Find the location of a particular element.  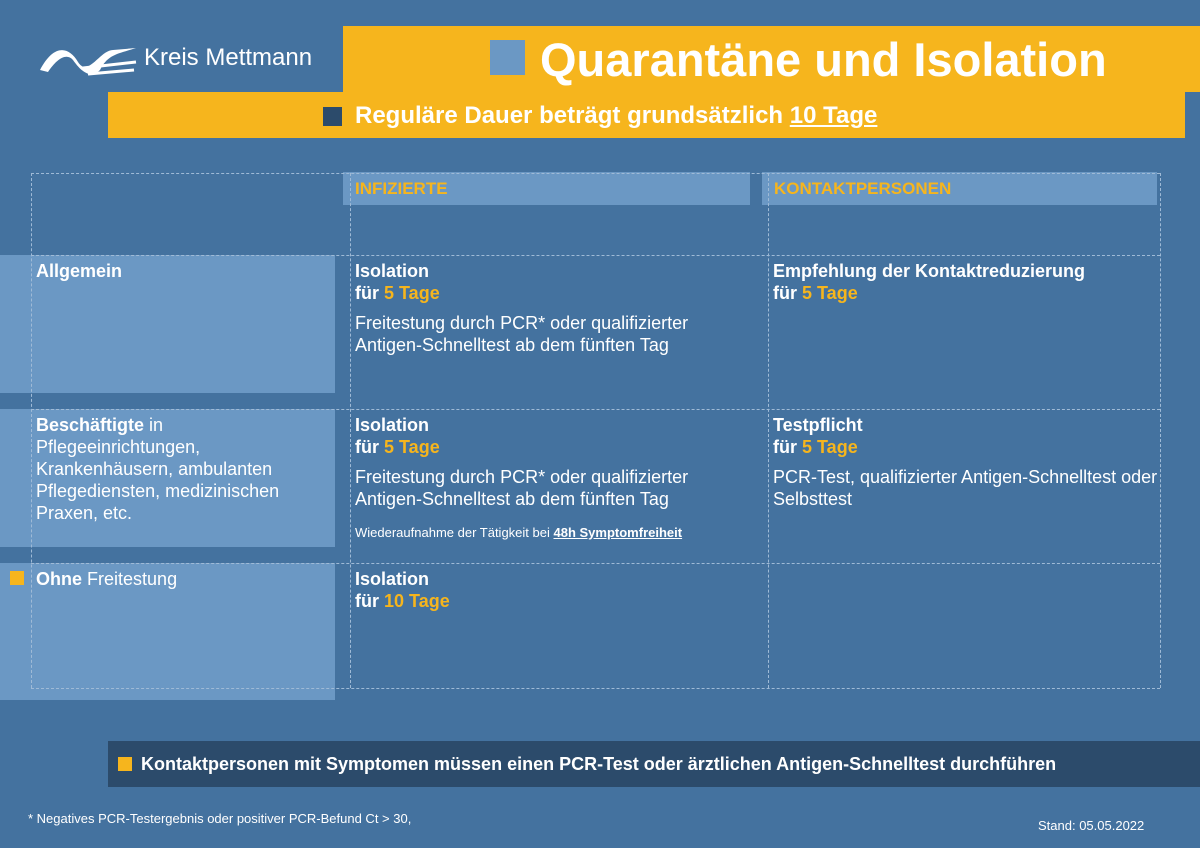

title-band is located at coordinates (771, 59).